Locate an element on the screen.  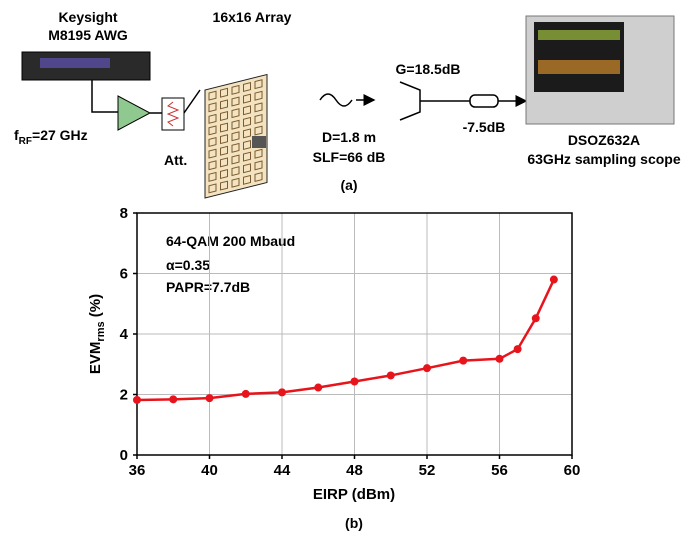
awg-panel is located at coordinates (75, 63).